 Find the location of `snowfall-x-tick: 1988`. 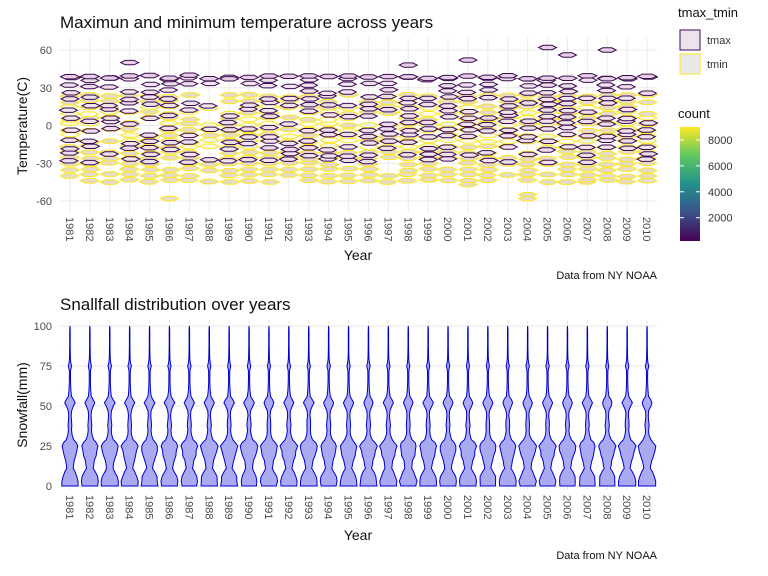

snowfall-x-tick: 1988 is located at coordinates (208, 507).